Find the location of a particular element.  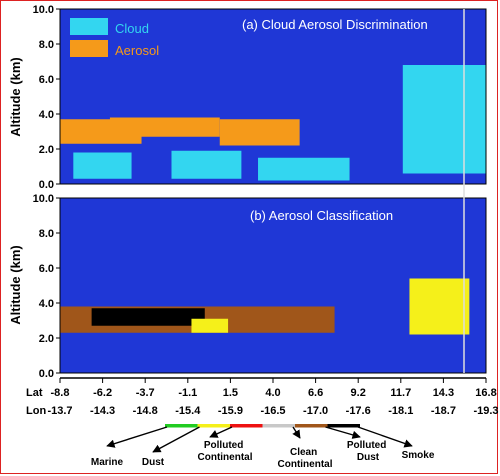

lat-tick-label: 6.6 is located at coordinates (315, 393).